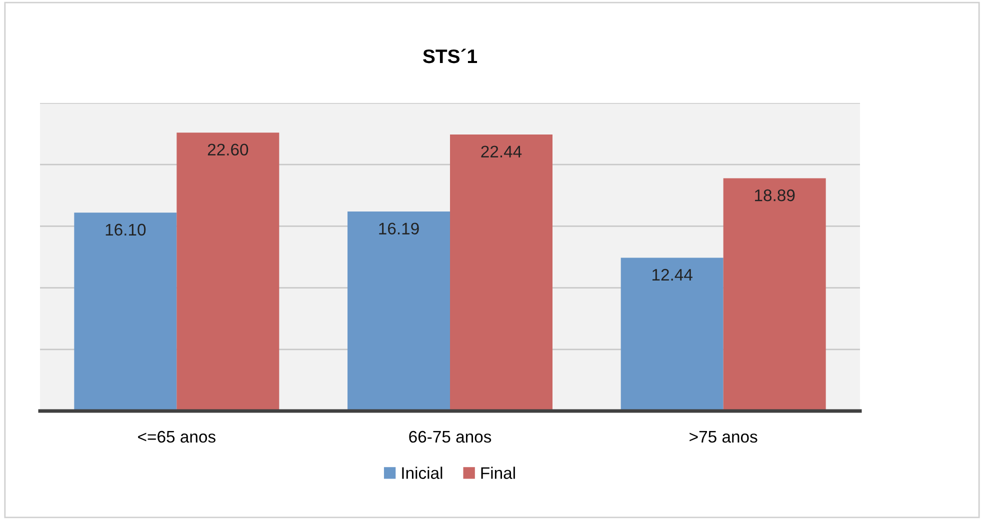 The height and width of the screenshot is (520, 984). What do you see at coordinates (177, 436) in the screenshot?
I see `x-tick-label: <=65 anos` at bounding box center [177, 436].